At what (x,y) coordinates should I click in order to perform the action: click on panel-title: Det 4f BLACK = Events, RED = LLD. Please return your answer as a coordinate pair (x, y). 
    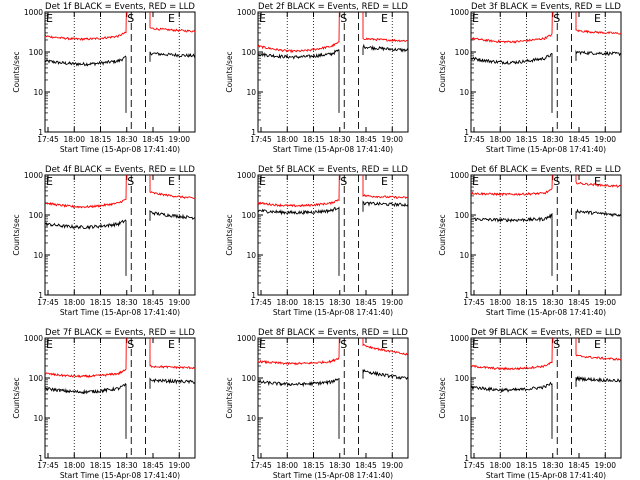
    Looking at the image, I should click on (120, 170).